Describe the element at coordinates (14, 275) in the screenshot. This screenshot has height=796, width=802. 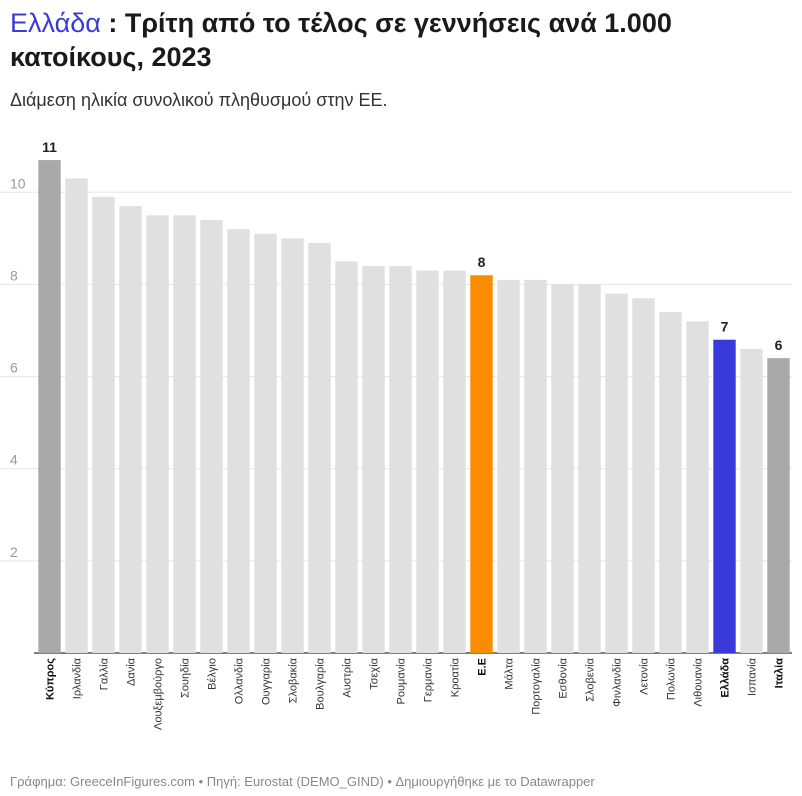
I see `y-tick-label: 8` at that location.